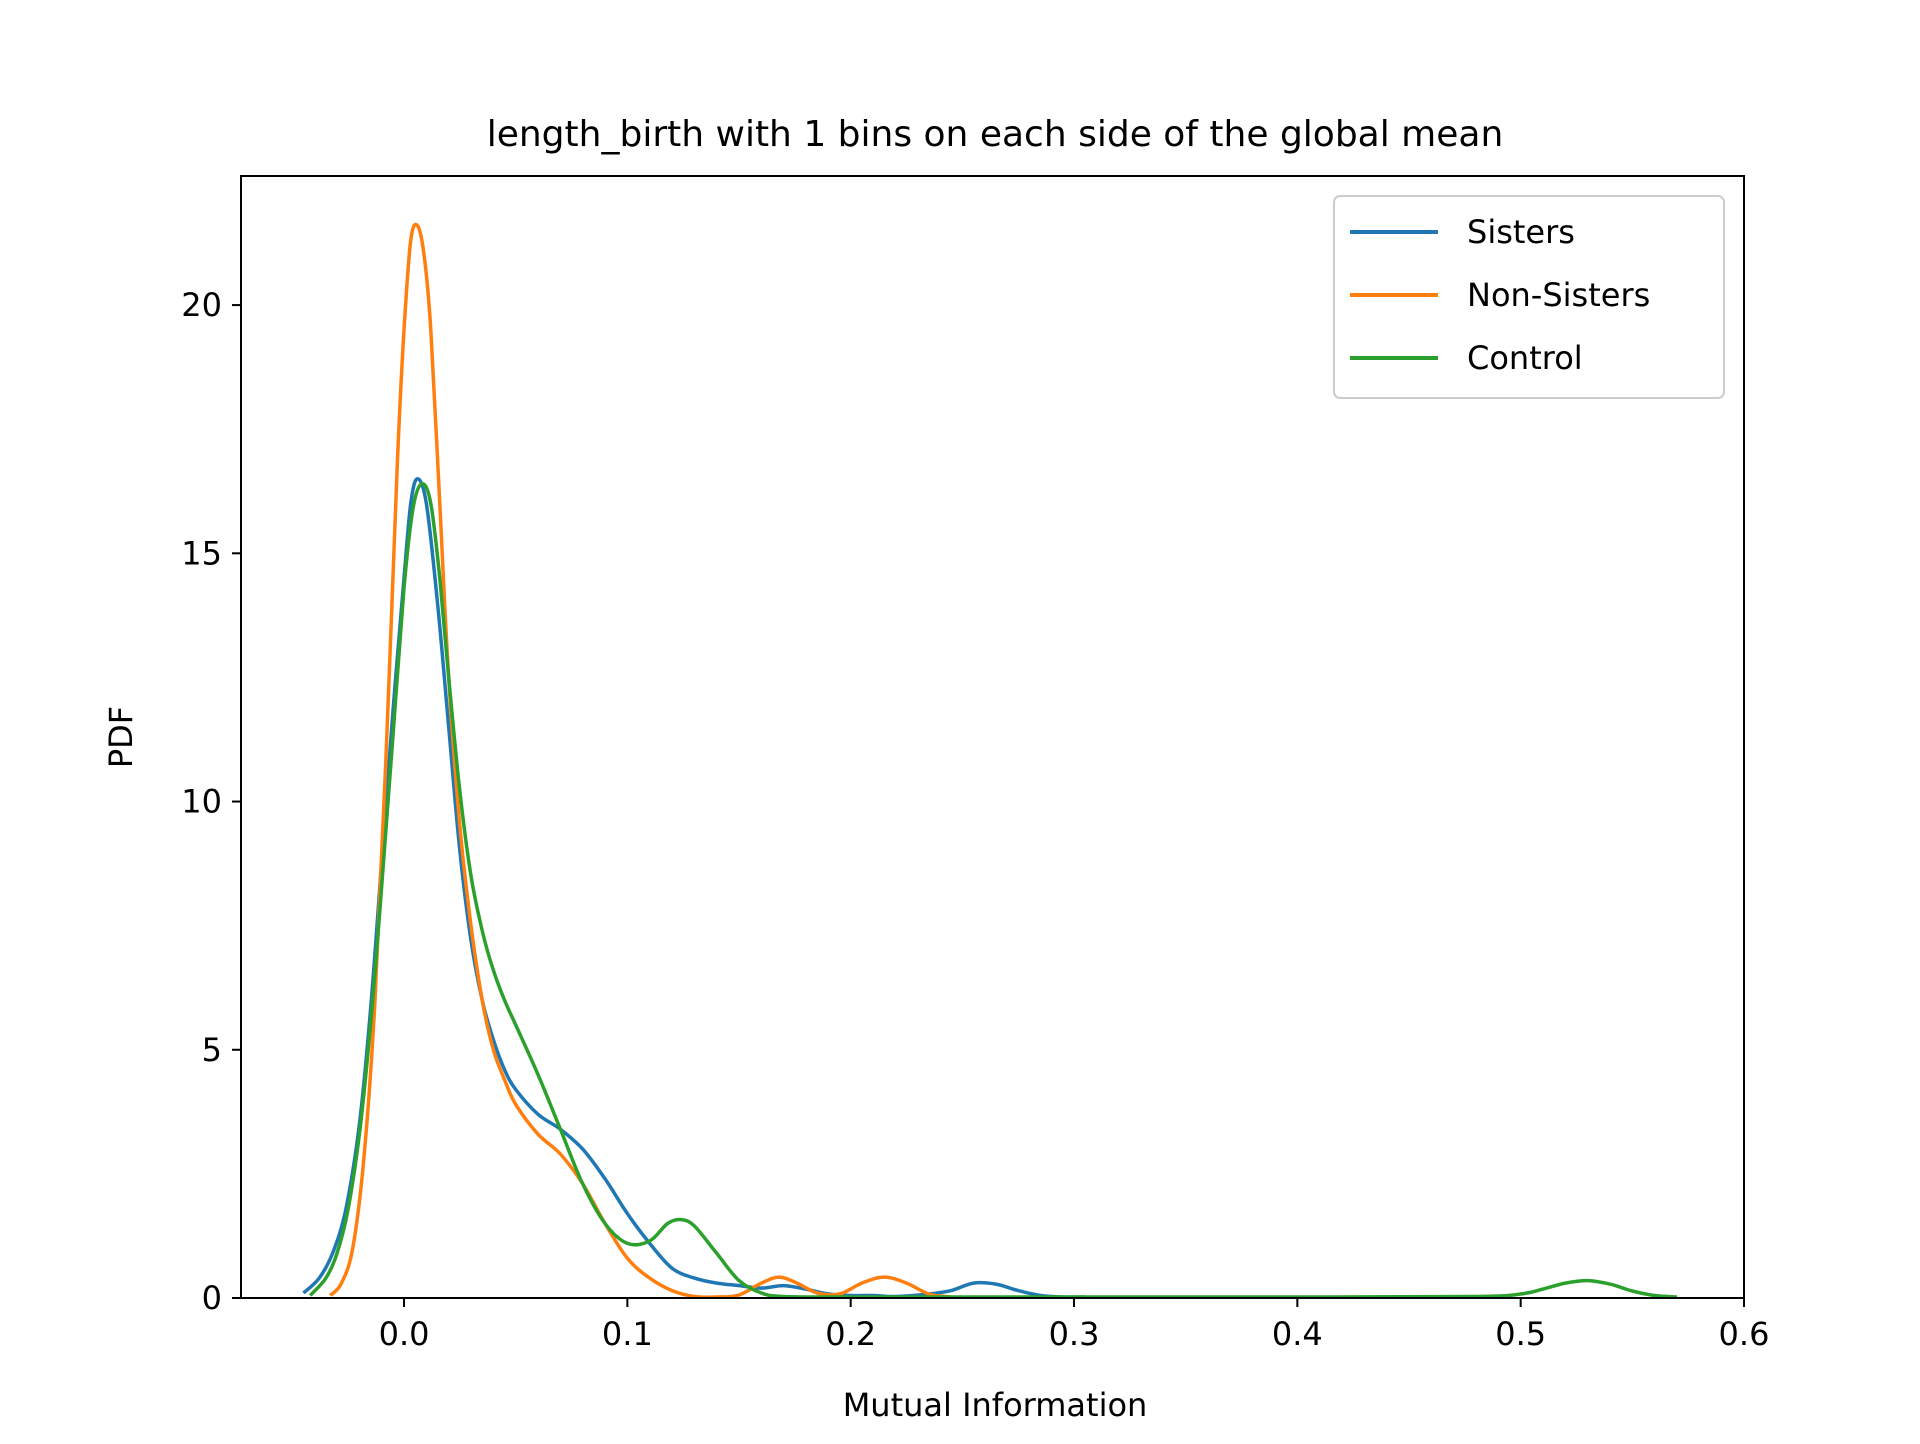 This screenshot has width=1920, height=1444. Describe the element at coordinates (1558, 295) in the screenshot. I see `legend-label-non-sisters: Non-Sisters` at that location.